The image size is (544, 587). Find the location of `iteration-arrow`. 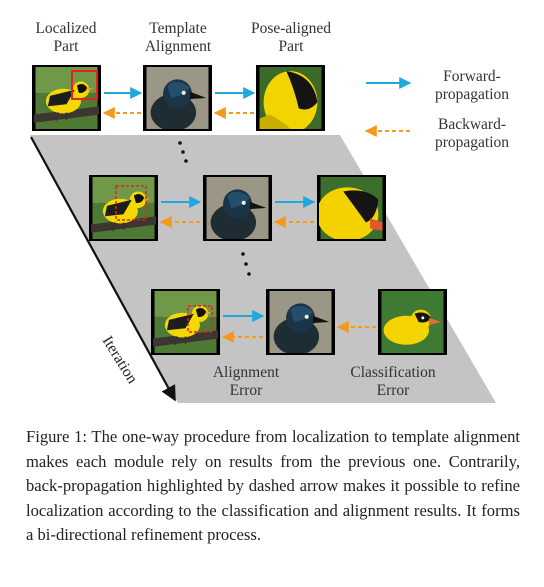

iteration-arrow is located at coordinates (103, 269).